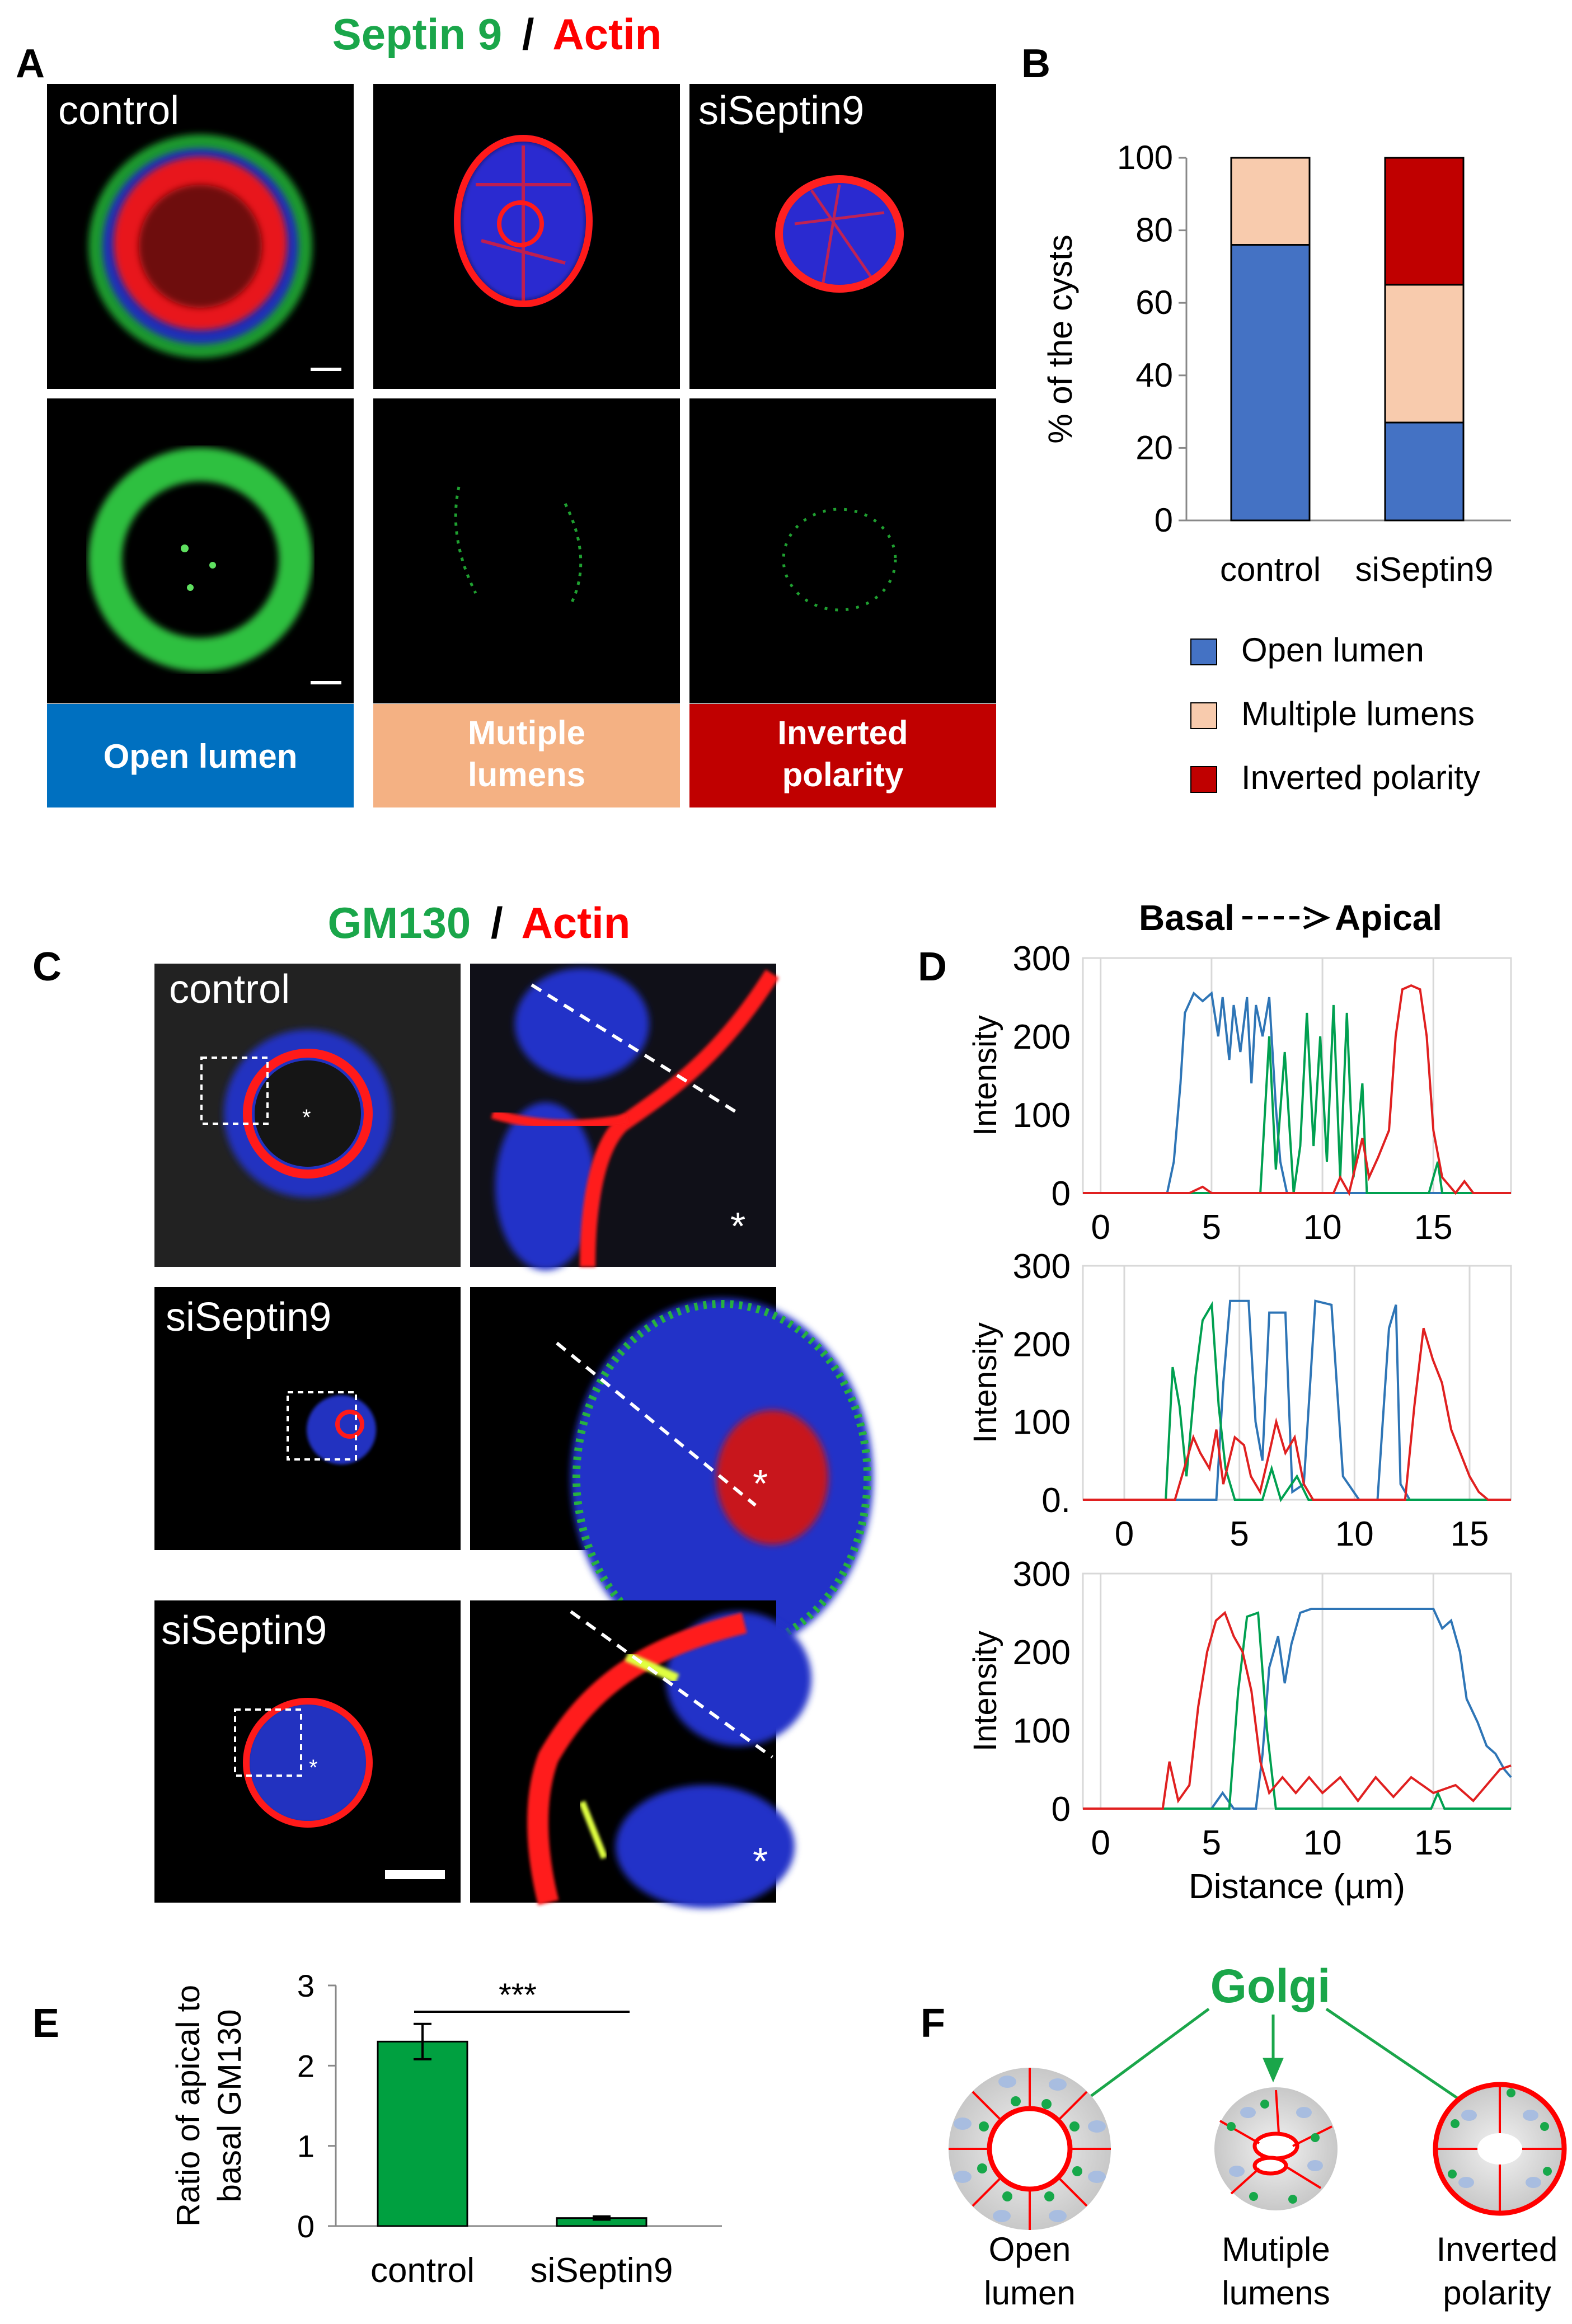 The height and width of the screenshot is (2324, 1572). Describe the element at coordinates (526, 775) in the screenshot. I see `band-multiple-label-2: lumens` at that location.